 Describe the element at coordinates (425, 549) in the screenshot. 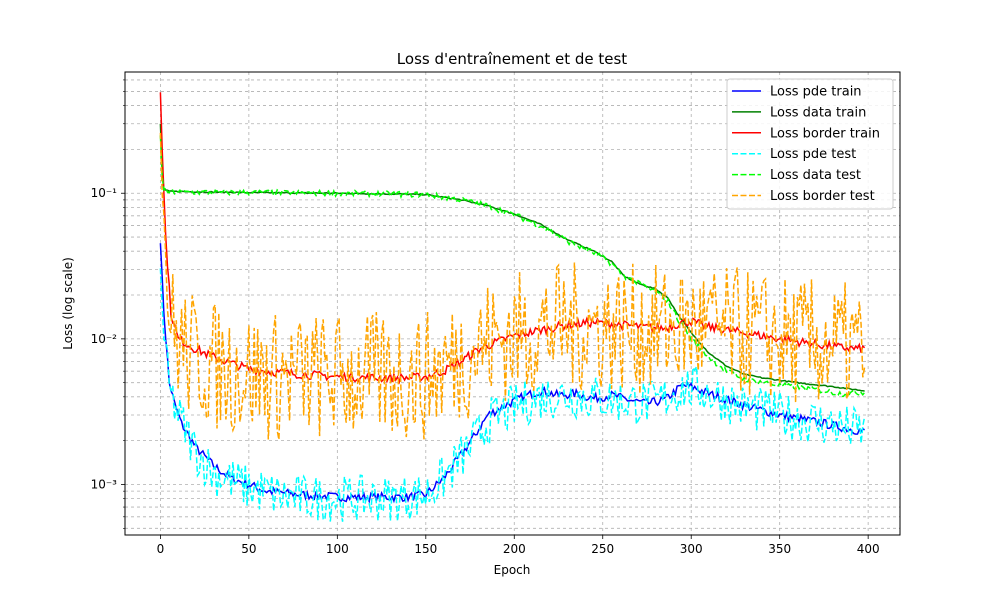

I see `x-tick-label: 150` at that location.